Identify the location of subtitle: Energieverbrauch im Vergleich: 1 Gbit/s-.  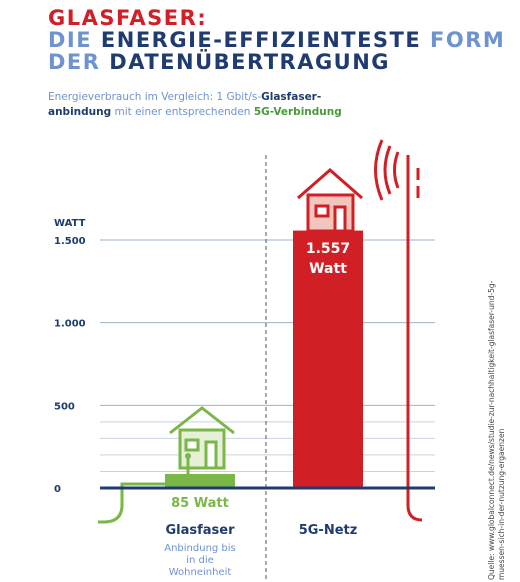
(155, 97).